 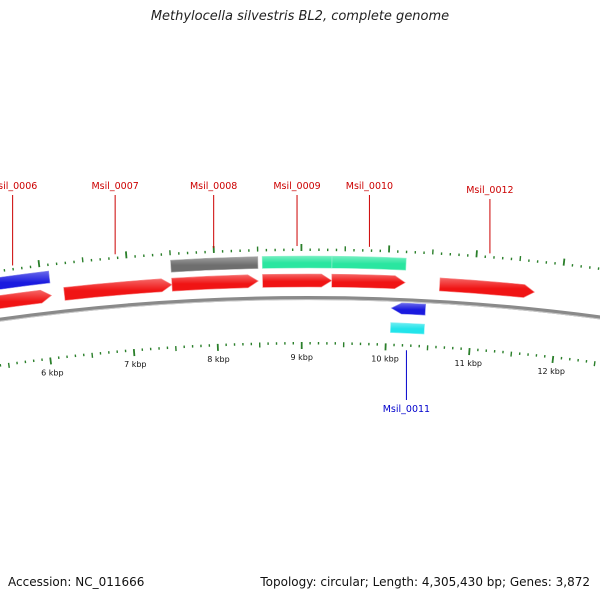 What do you see at coordinates (82, 260) in the screenshot?
I see `minor-tick-outer` at bounding box center [82, 260].